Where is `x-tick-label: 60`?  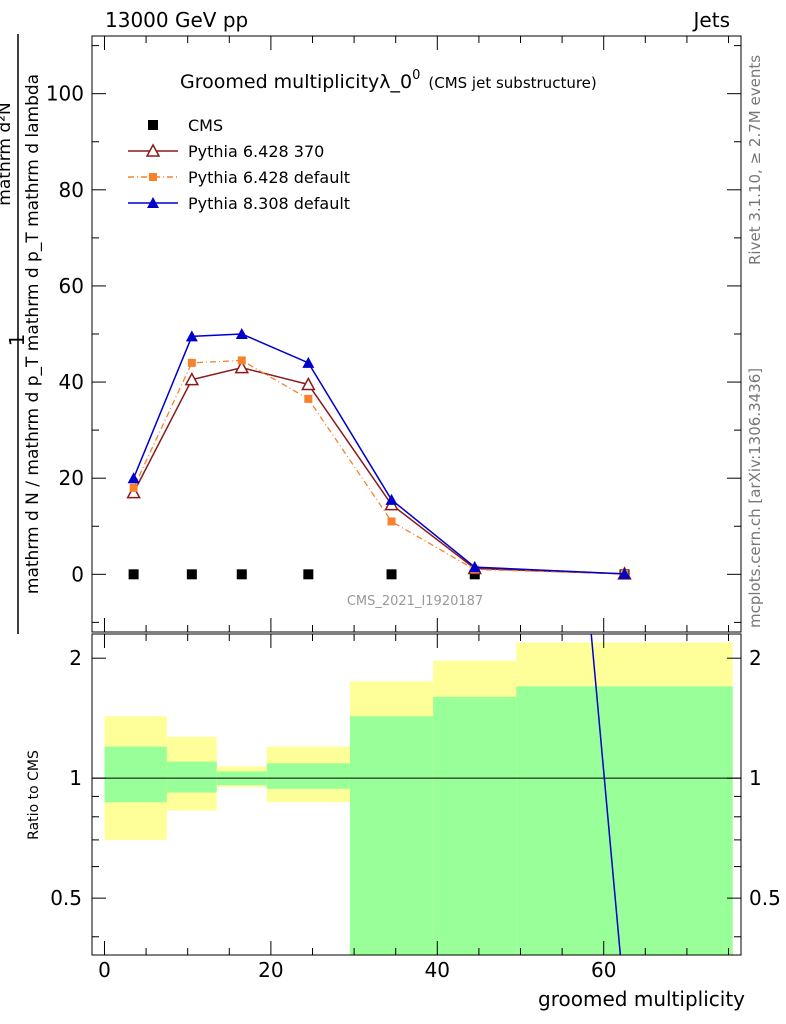
x-tick-label: 60 is located at coordinates (603, 970).